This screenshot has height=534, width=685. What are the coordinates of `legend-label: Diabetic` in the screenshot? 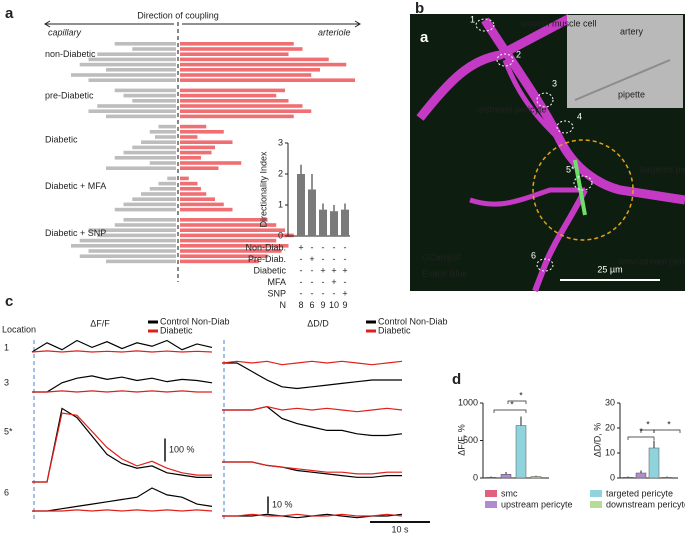 It's located at (394, 330).